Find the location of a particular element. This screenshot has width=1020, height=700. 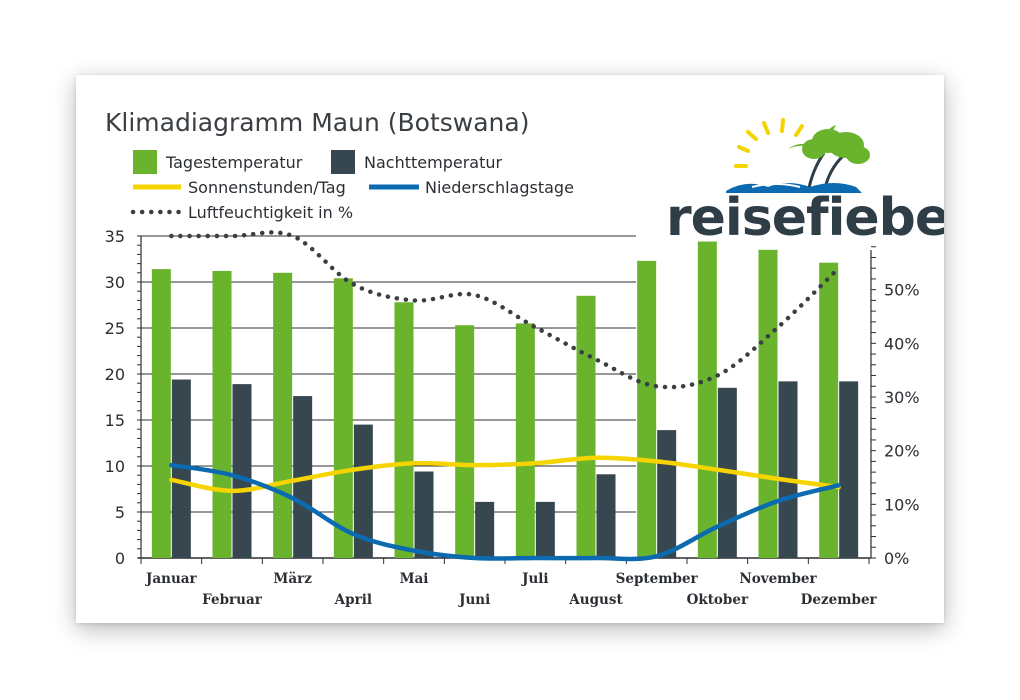

y-left-tick-label: 10 is located at coordinates (115, 466).